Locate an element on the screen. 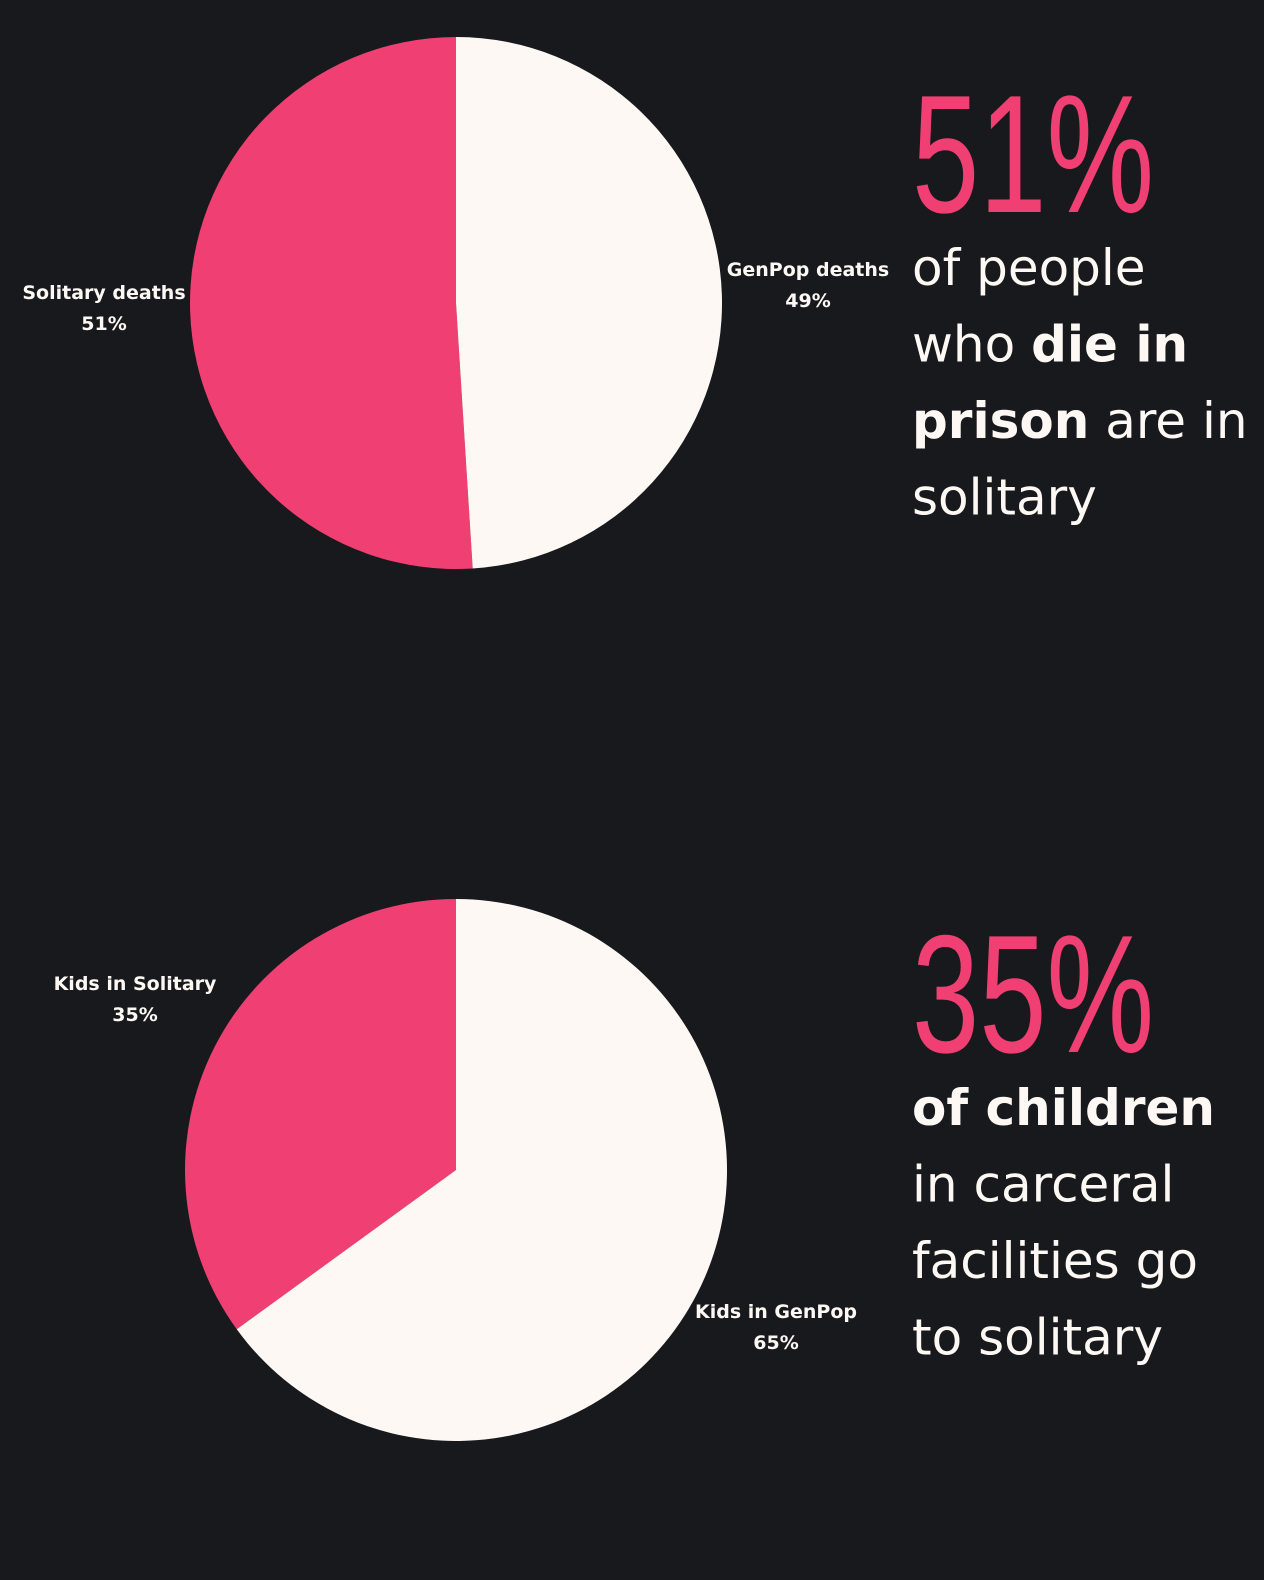 Image resolution: width=1264 pixels, height=1580 pixels. statement-line: solitary is located at coordinates (1004, 498).